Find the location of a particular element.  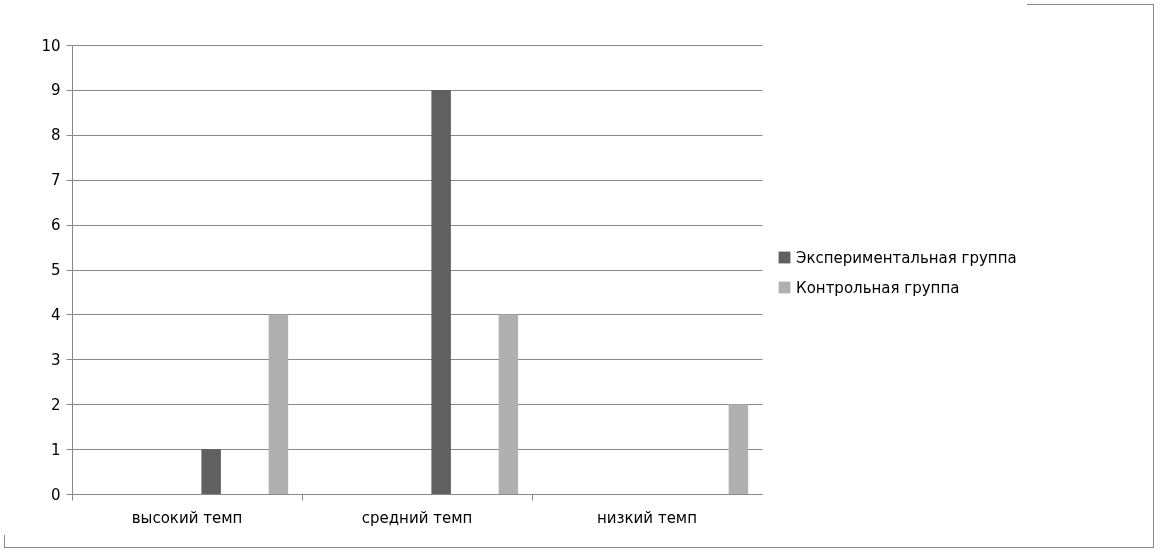

y-tick-label: 6 is located at coordinates (55, 225).